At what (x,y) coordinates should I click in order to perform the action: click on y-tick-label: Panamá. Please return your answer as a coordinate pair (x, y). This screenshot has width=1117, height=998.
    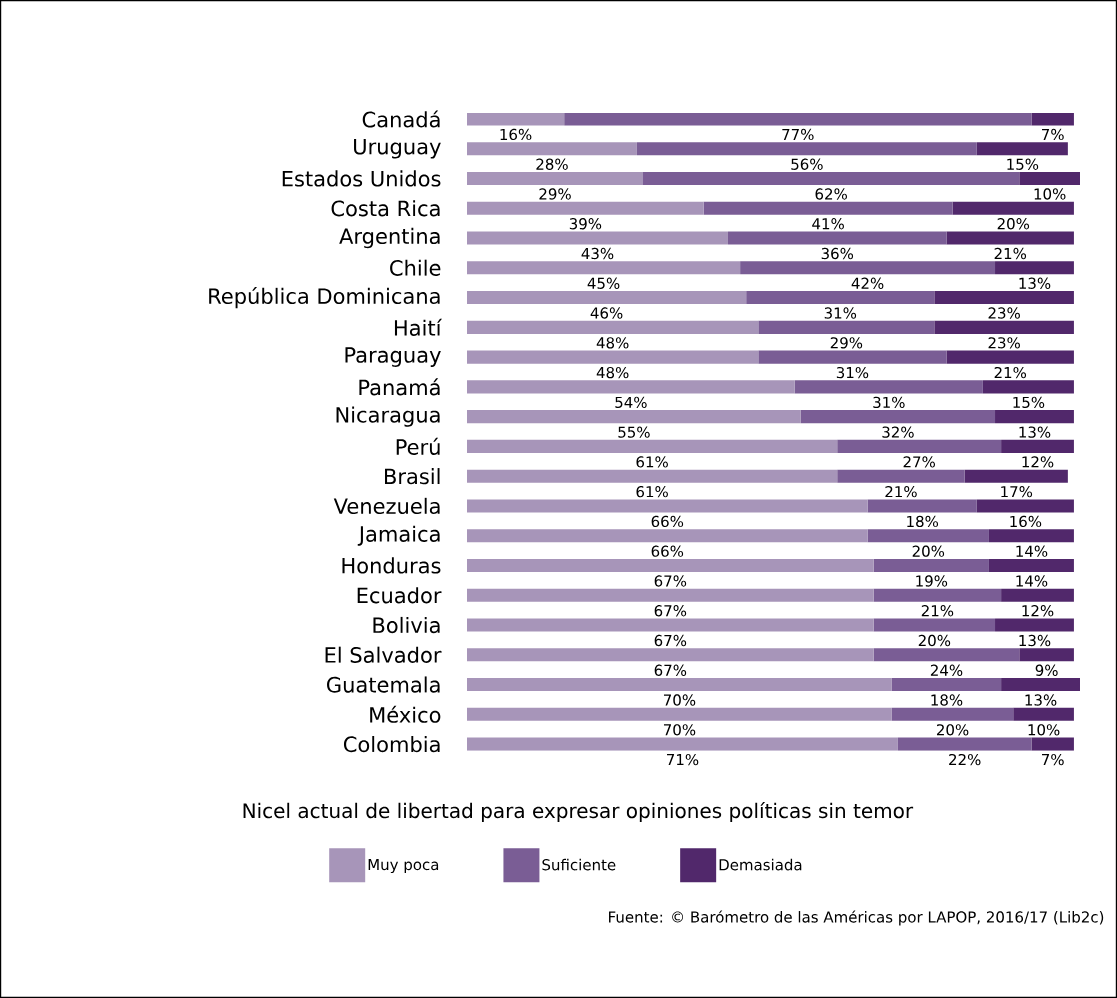
    Looking at the image, I should click on (399, 387).